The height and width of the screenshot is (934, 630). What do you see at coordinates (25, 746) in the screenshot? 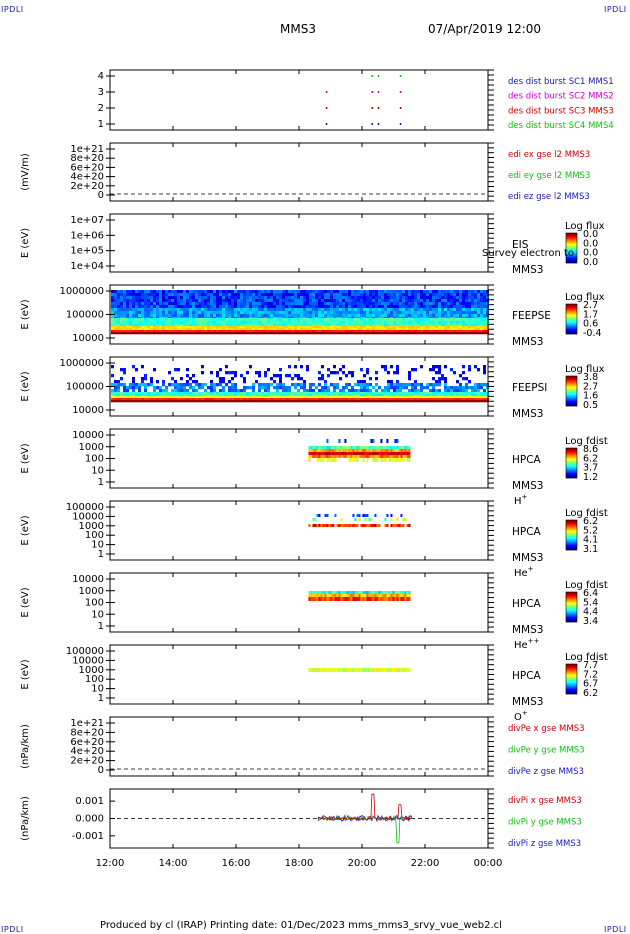
I see `divpe-panel-y-axis-label: (nPa/km)` at bounding box center [25, 746].